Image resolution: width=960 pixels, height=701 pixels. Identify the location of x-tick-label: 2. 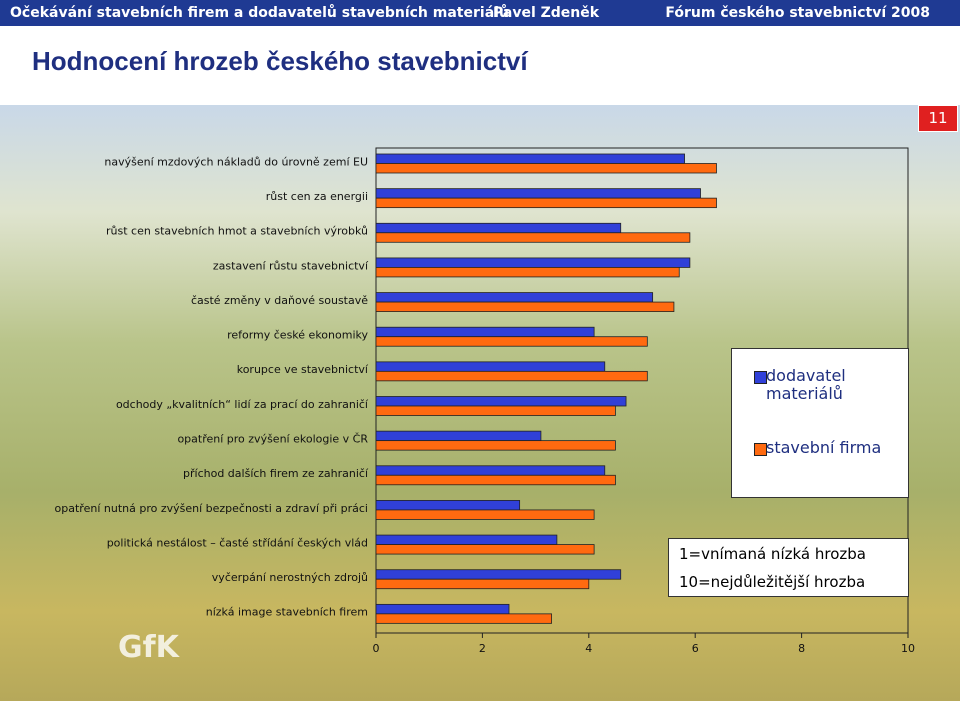
(482, 648).